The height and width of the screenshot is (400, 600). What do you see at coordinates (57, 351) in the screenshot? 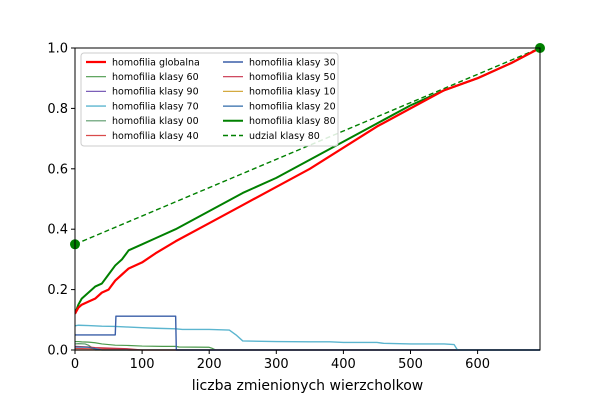
I see `y-tick-label: 0.0` at bounding box center [57, 351].